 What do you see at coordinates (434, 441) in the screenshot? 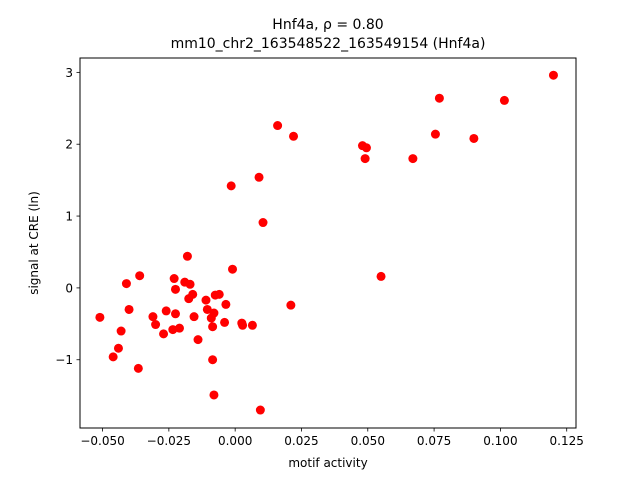
I see `x-tick-label: 0.075` at bounding box center [434, 441].